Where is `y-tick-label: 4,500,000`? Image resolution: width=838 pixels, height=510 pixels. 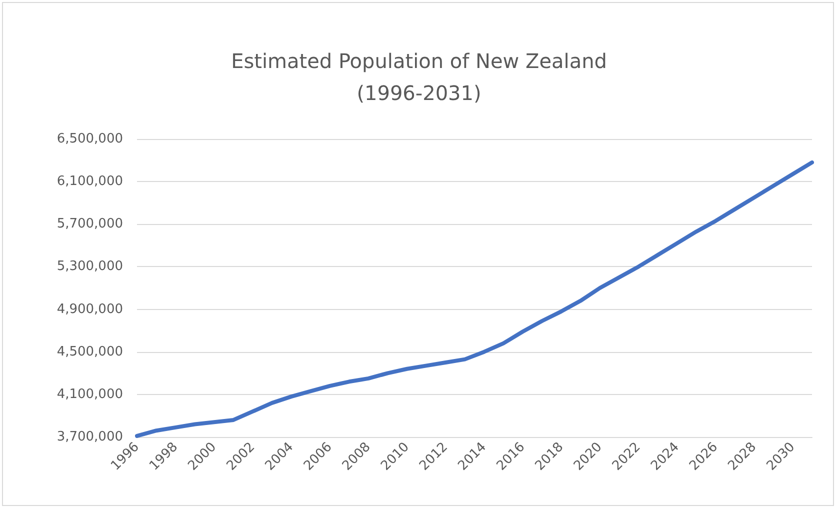 y-tick-label: 4,500,000 is located at coordinates (89, 352).